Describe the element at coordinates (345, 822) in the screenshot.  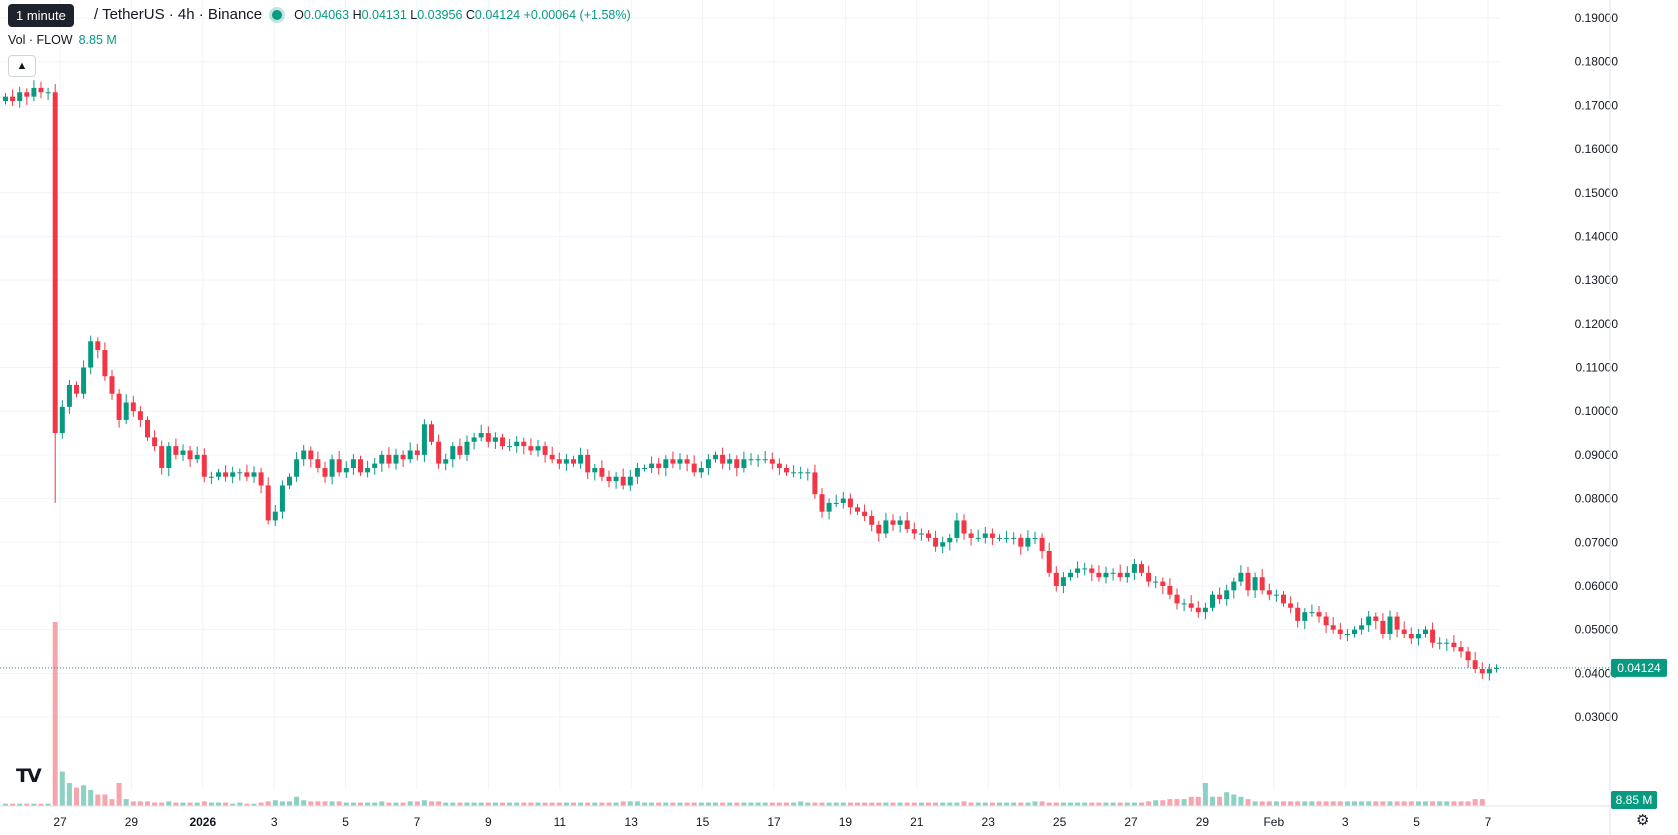
I see `time-tick-label: 5` at that location.